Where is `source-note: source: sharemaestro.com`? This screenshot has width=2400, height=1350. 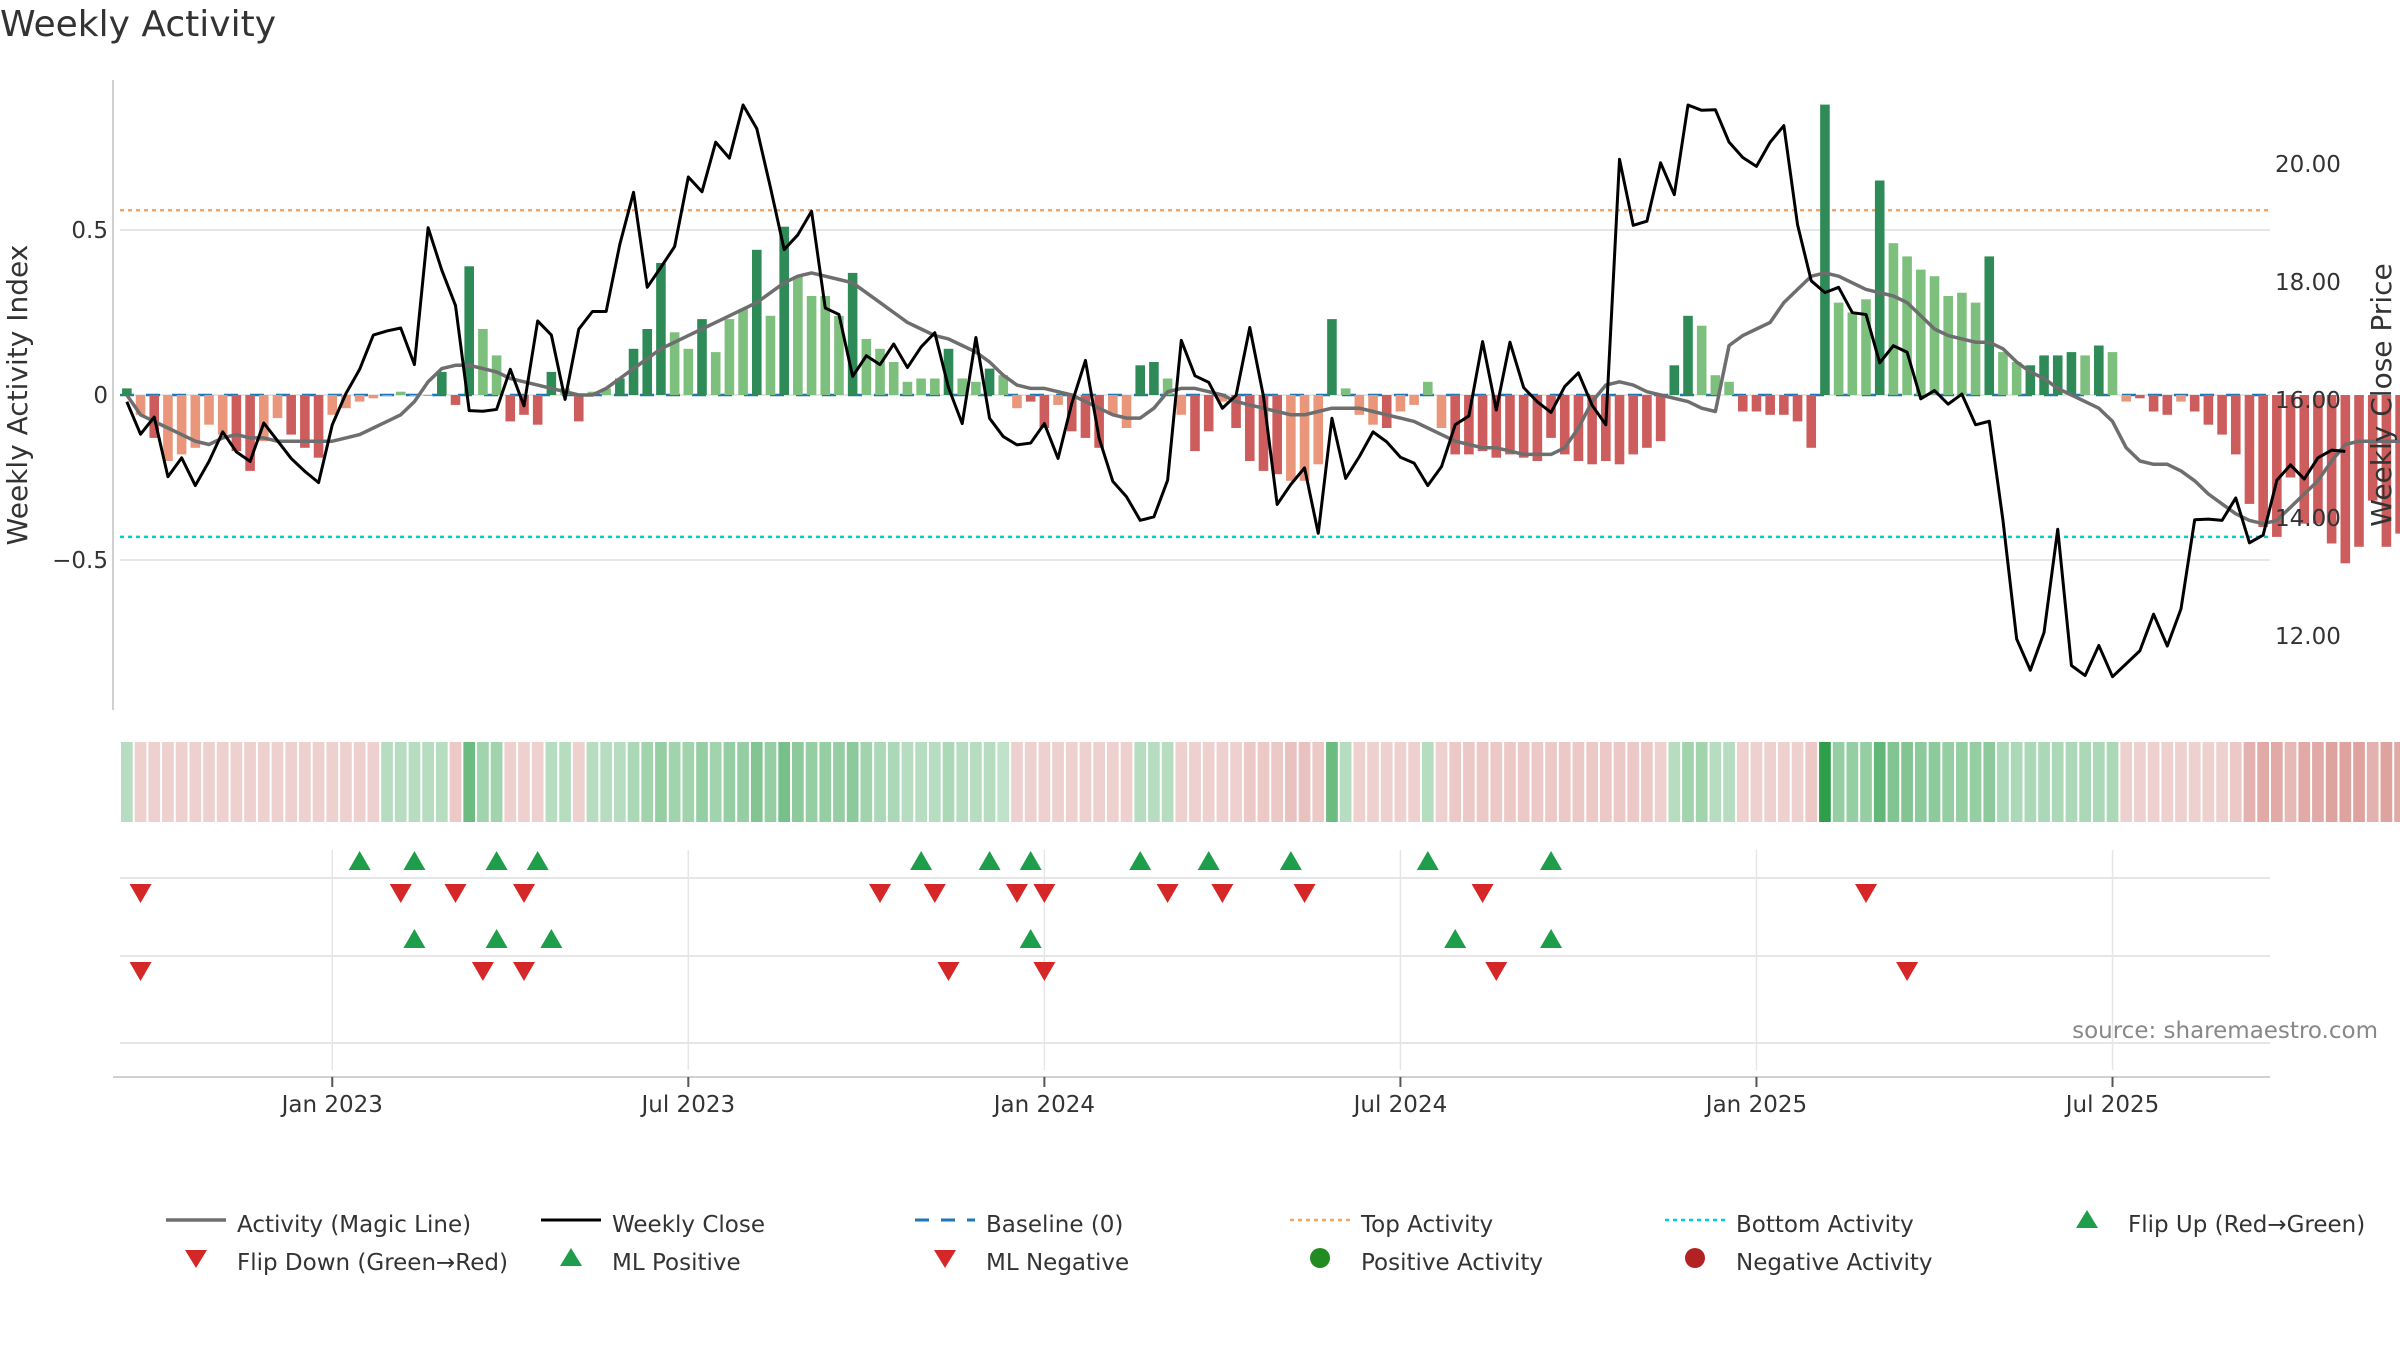 source-note: source: sharemaestro.com is located at coordinates (2225, 1031).